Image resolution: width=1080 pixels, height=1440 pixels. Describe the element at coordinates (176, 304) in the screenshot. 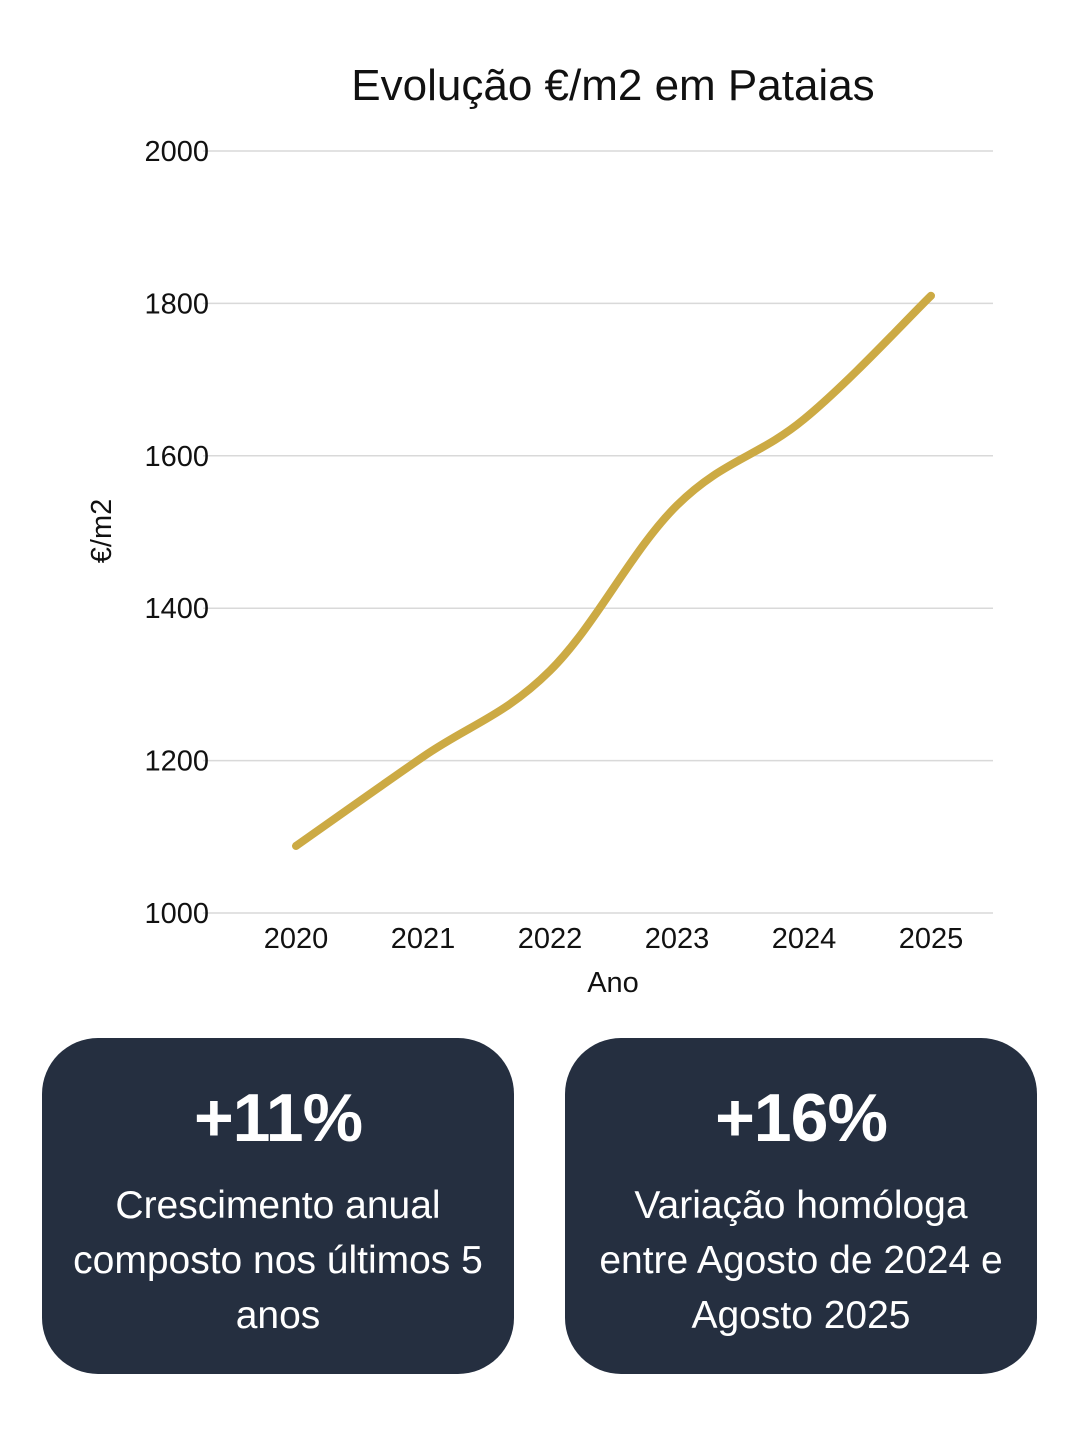

I see `y-tick-label: 1800` at that location.